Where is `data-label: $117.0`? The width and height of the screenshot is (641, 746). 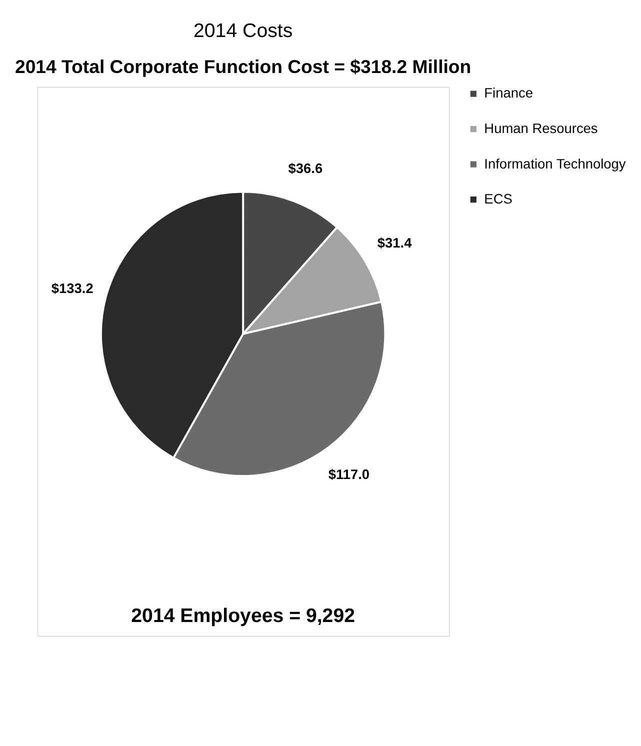 data-label: $117.0 is located at coordinates (349, 474).